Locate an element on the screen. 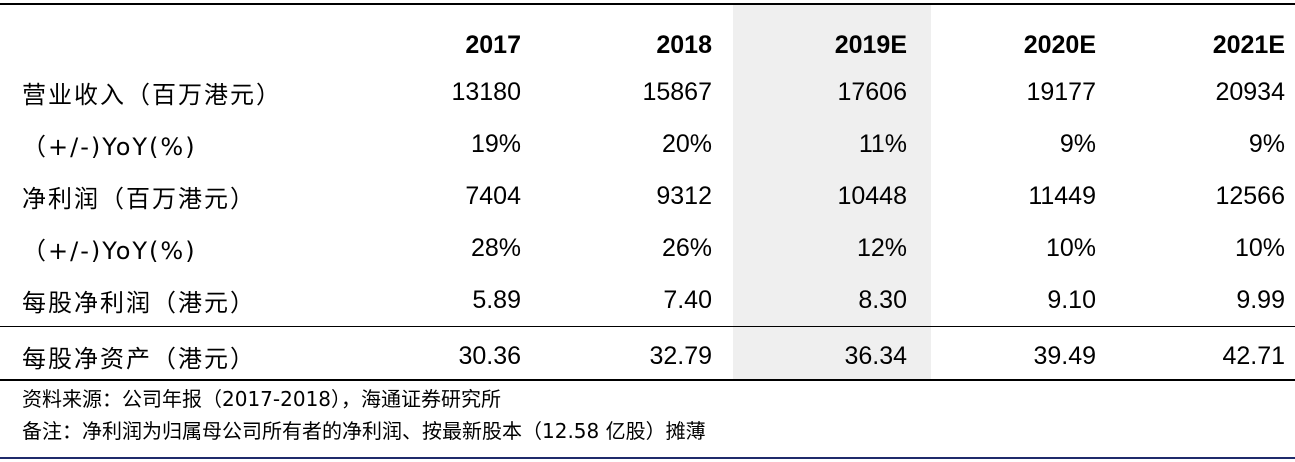 This screenshot has width=1295, height=462. table-cell: 39.49 is located at coordinates (1064, 355).